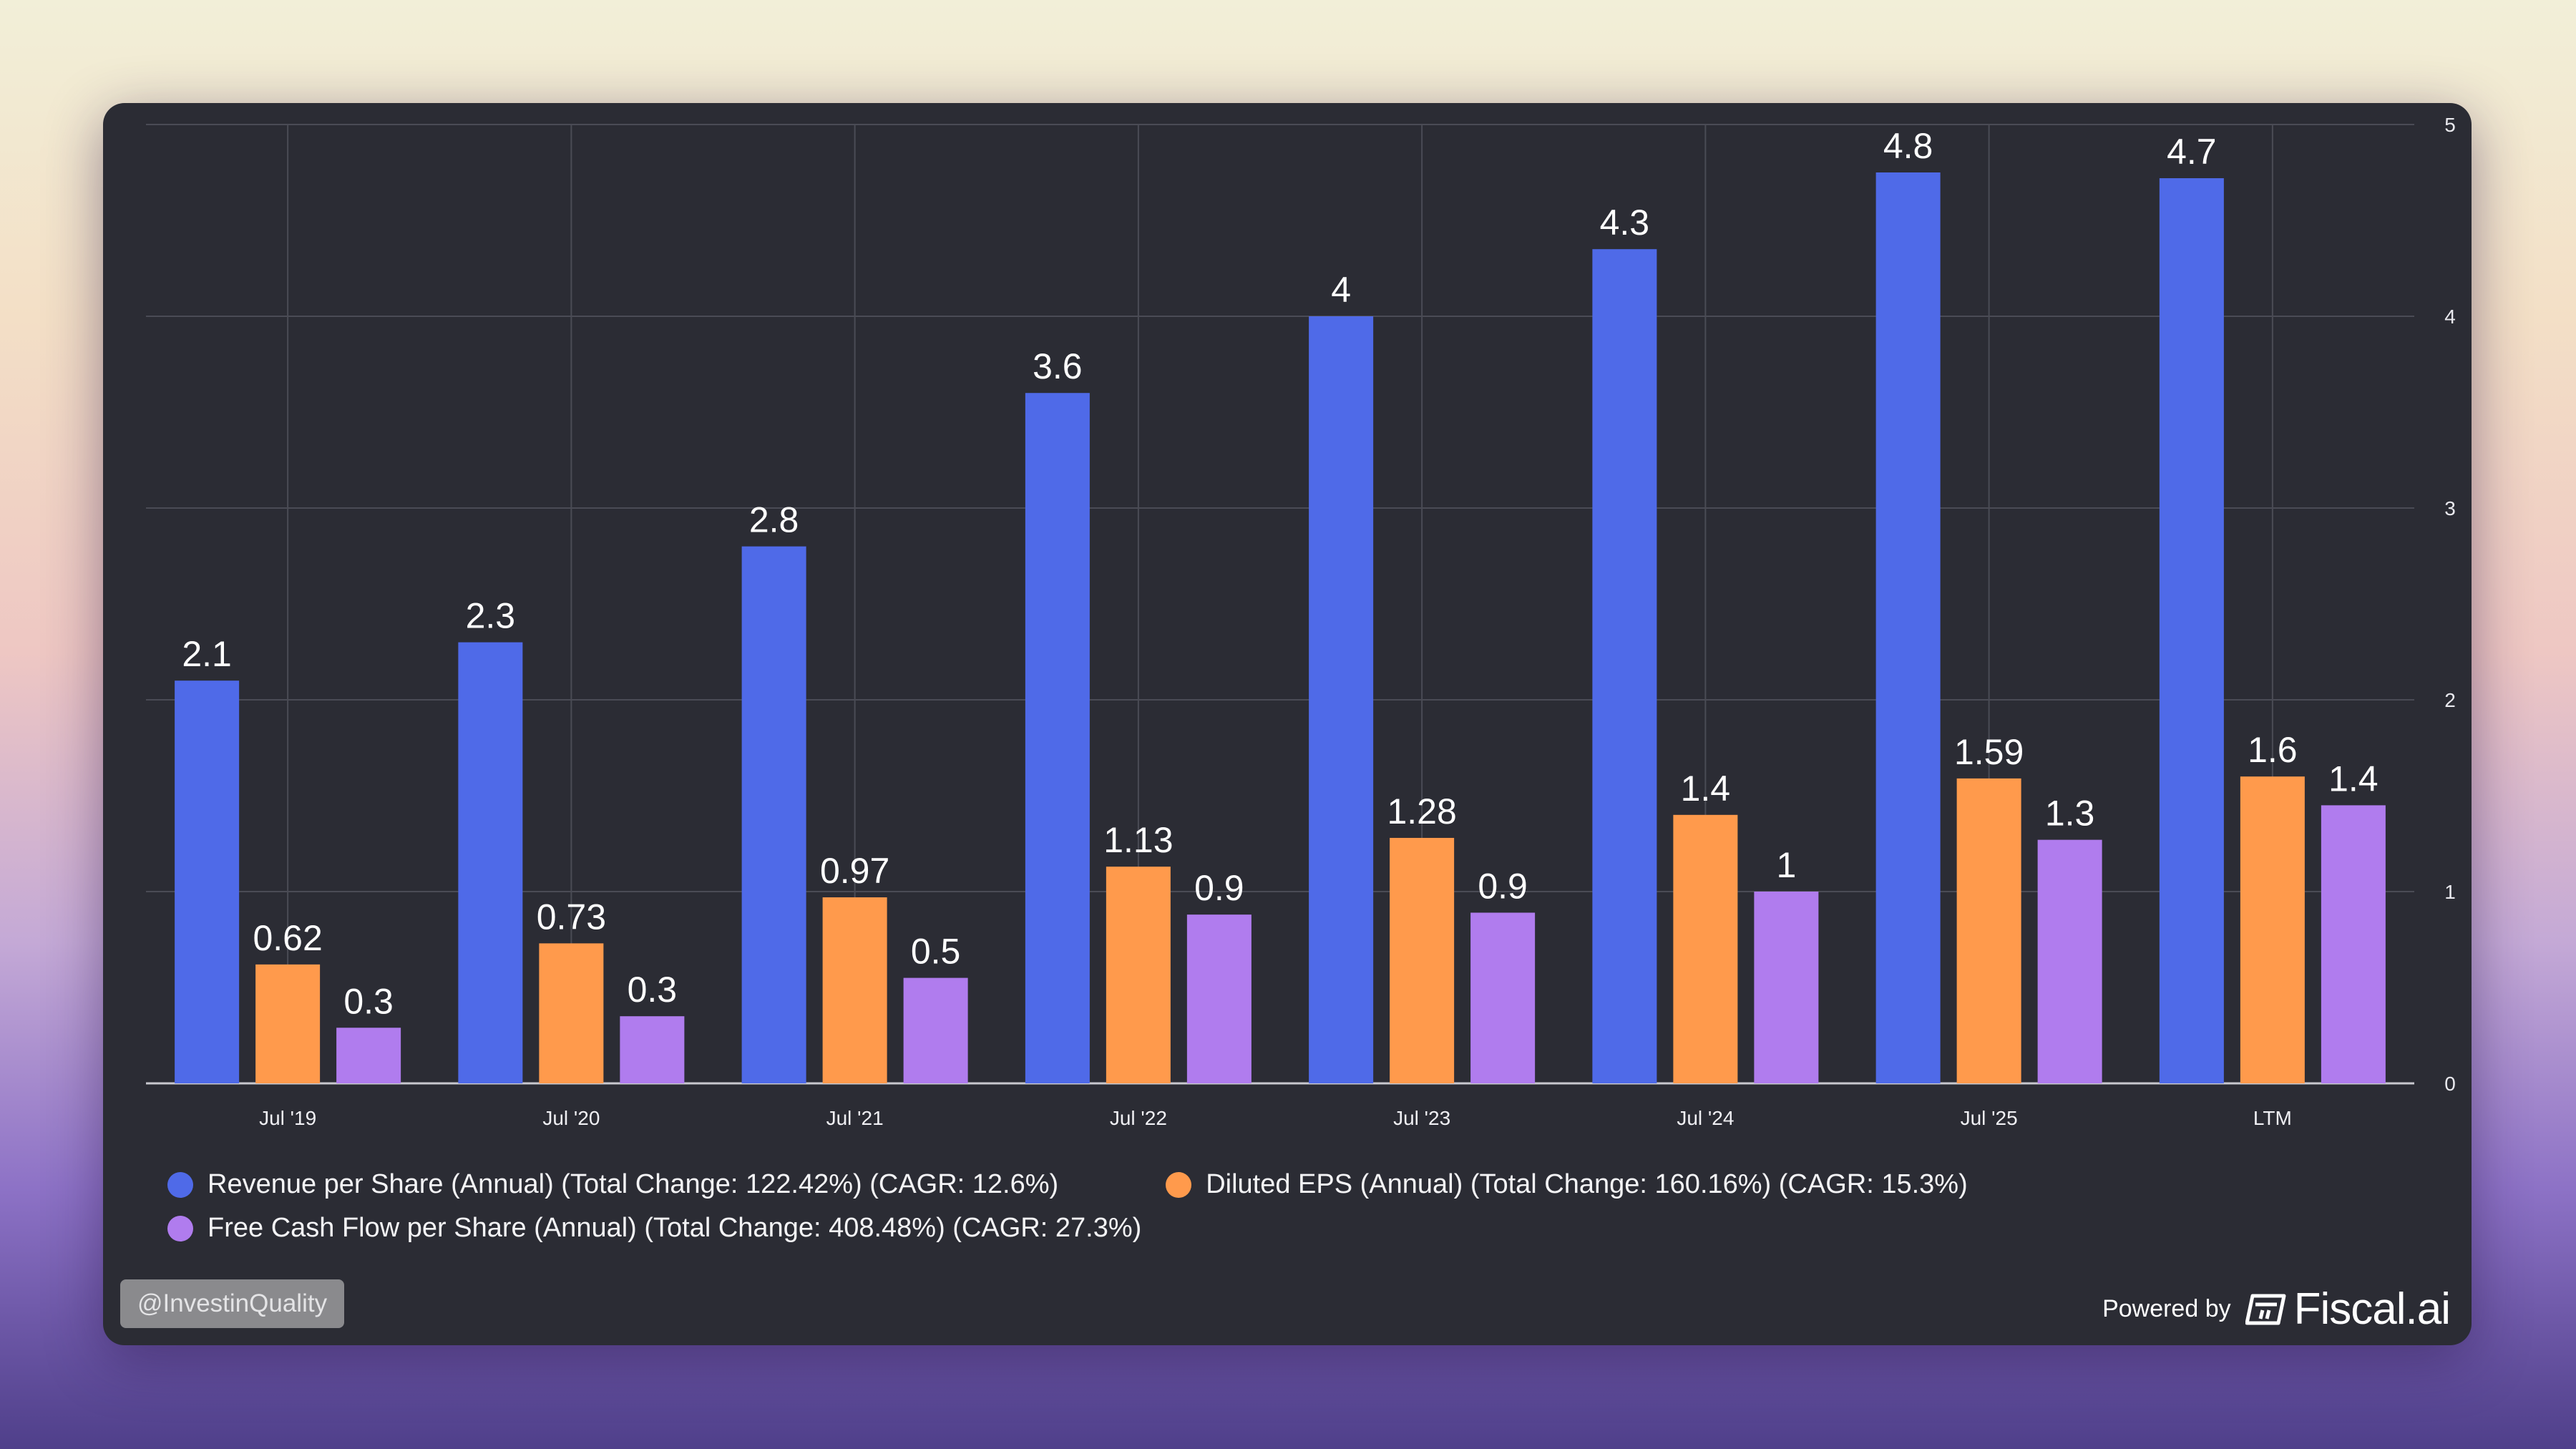 This screenshot has width=2576, height=1449. Describe the element at coordinates (1421, 811) in the screenshot. I see `data-label: 1.28` at that location.